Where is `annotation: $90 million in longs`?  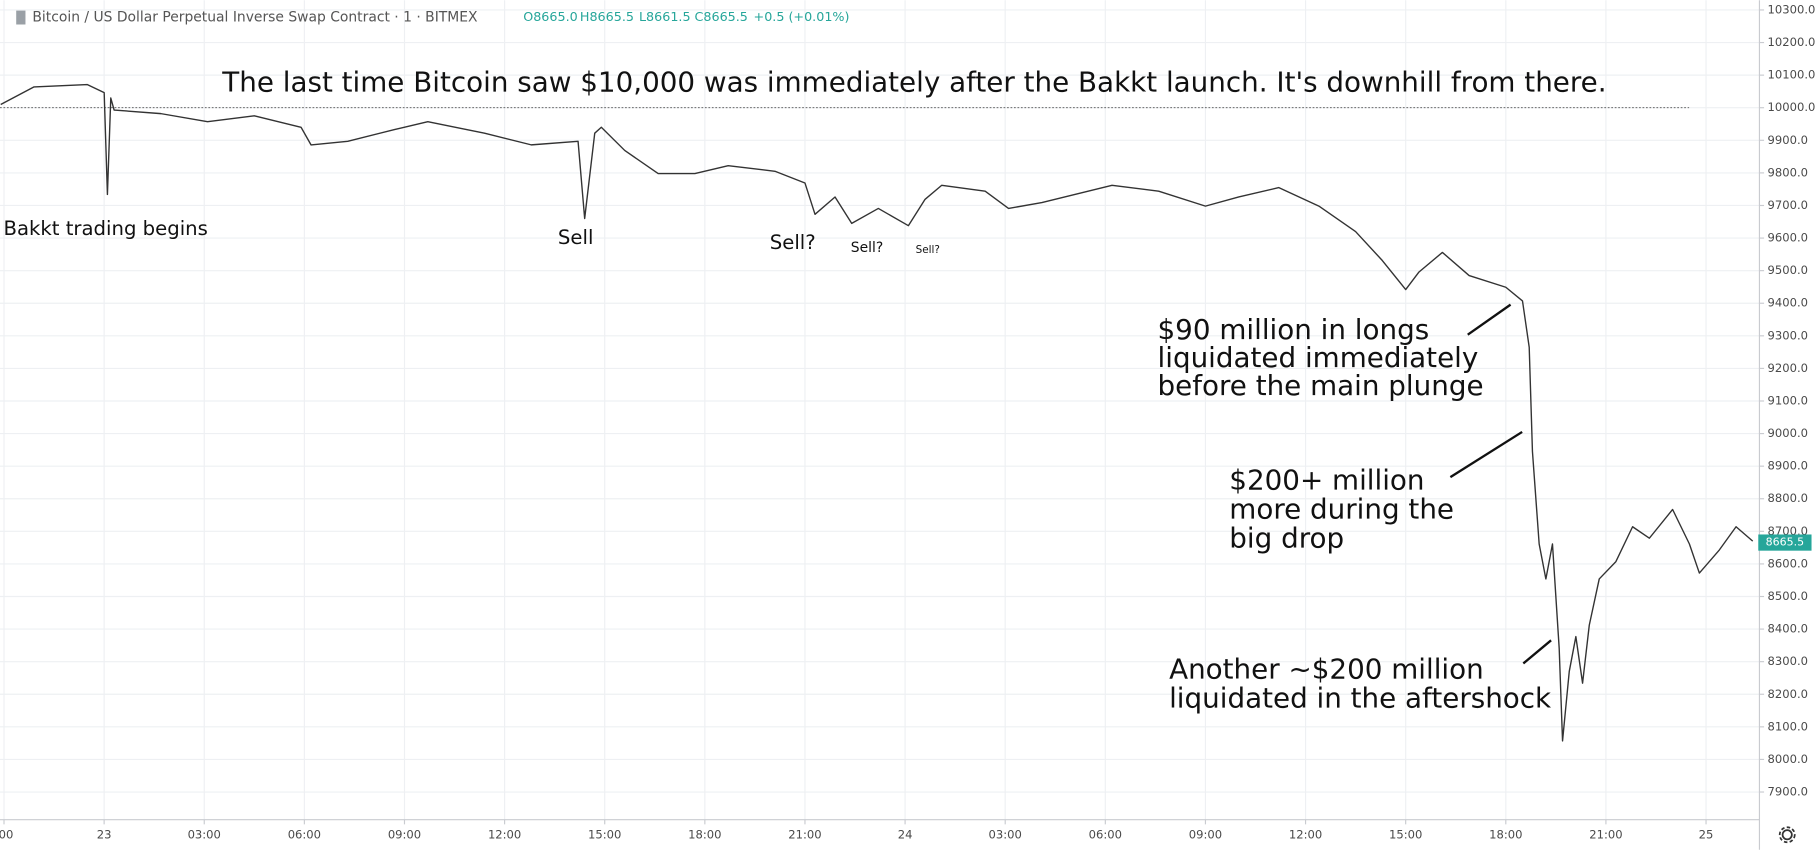 annotation: $90 million in longs is located at coordinates (1294, 329).